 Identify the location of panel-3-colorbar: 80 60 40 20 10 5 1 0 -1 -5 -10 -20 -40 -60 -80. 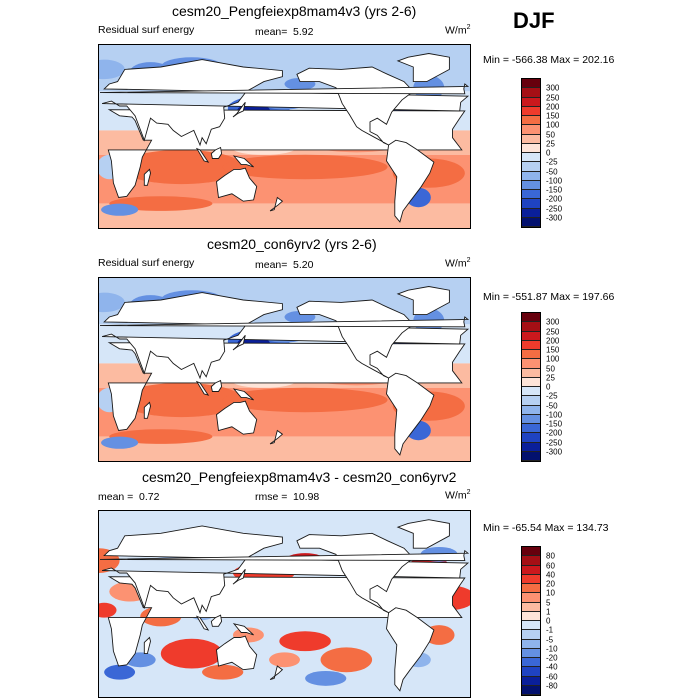
(539, 621).